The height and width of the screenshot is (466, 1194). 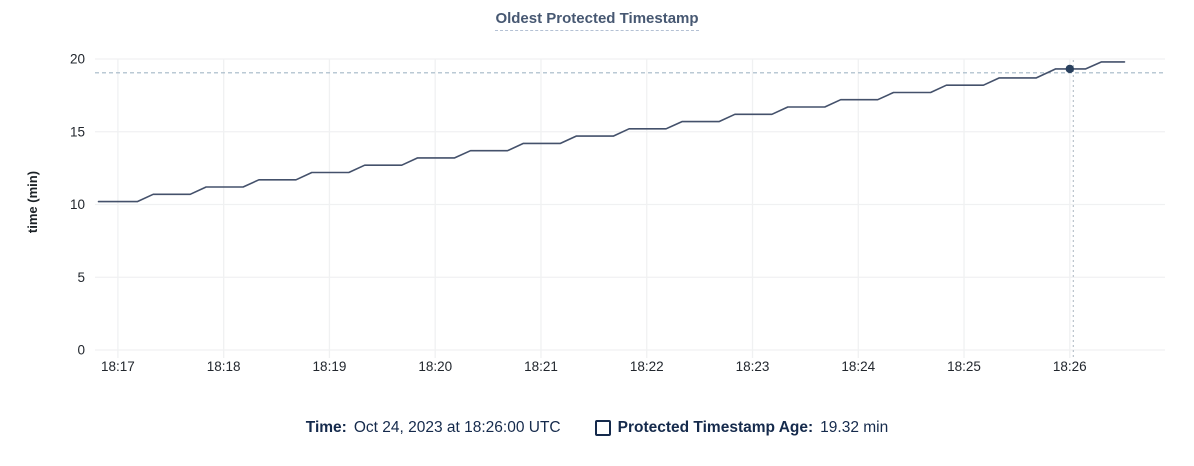 I want to click on series-toggle: Protected Timestamp Age:, so click(x=707, y=428).